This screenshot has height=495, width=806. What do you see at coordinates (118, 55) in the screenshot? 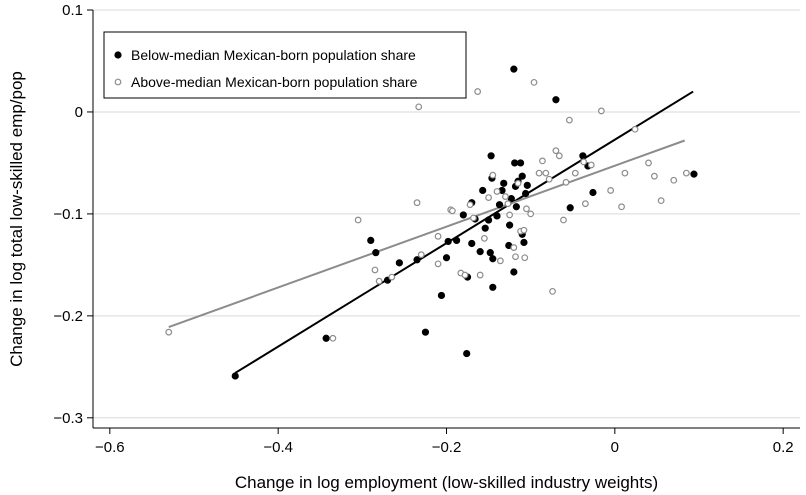
I see `legend-marker-below-median` at bounding box center [118, 55].